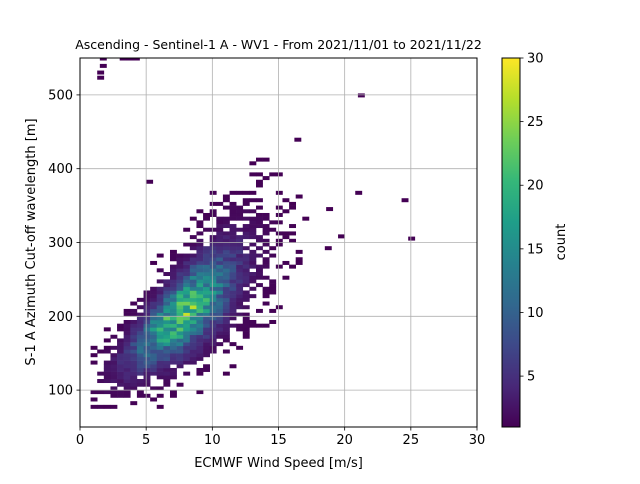 The height and width of the screenshot is (484, 640). I want to click on colorbar-tick-label: 5, so click(531, 377).